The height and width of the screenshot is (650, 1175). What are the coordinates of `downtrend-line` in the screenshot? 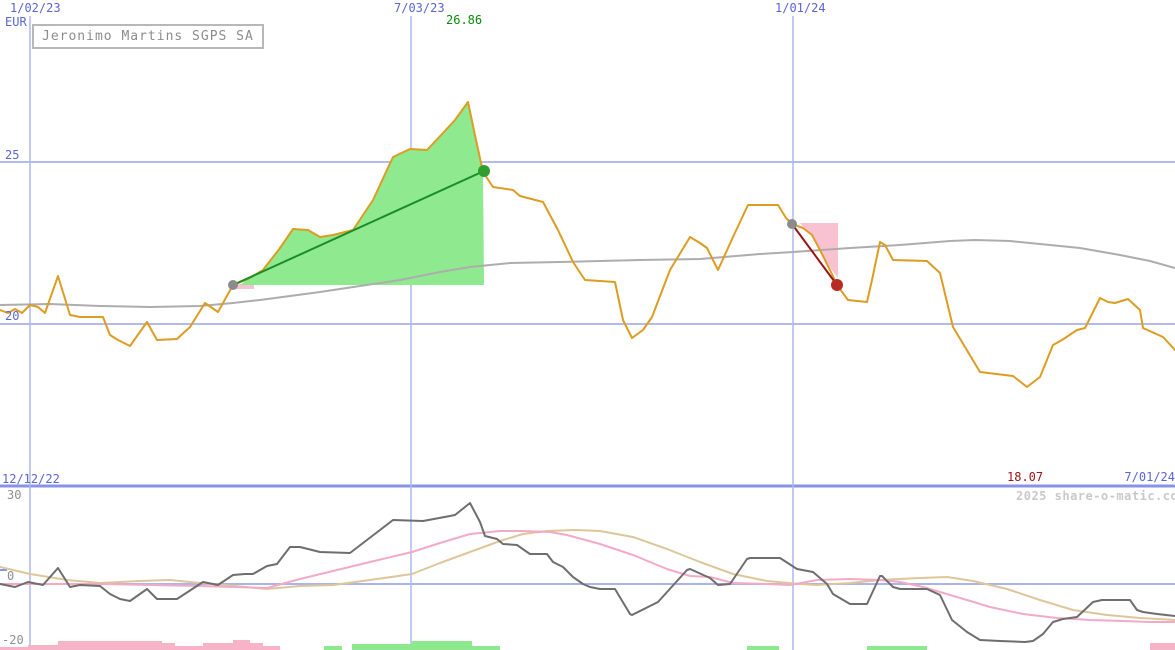 It's located at (814, 254).